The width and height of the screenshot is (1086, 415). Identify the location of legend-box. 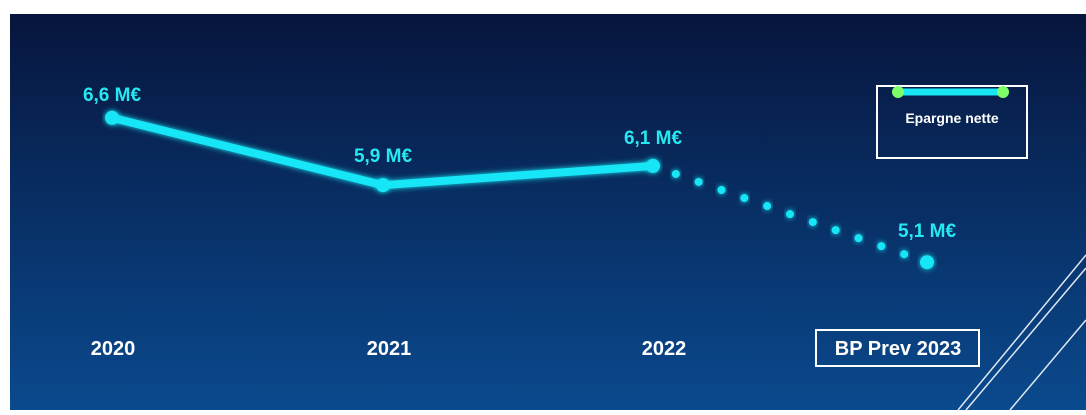
(952, 122).